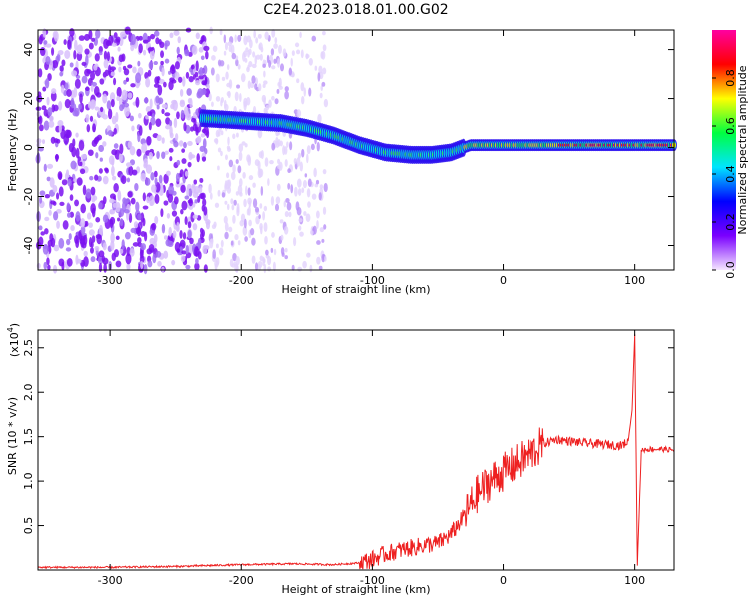  I want to click on y-tick-label: 0.5, so click(28, 526).